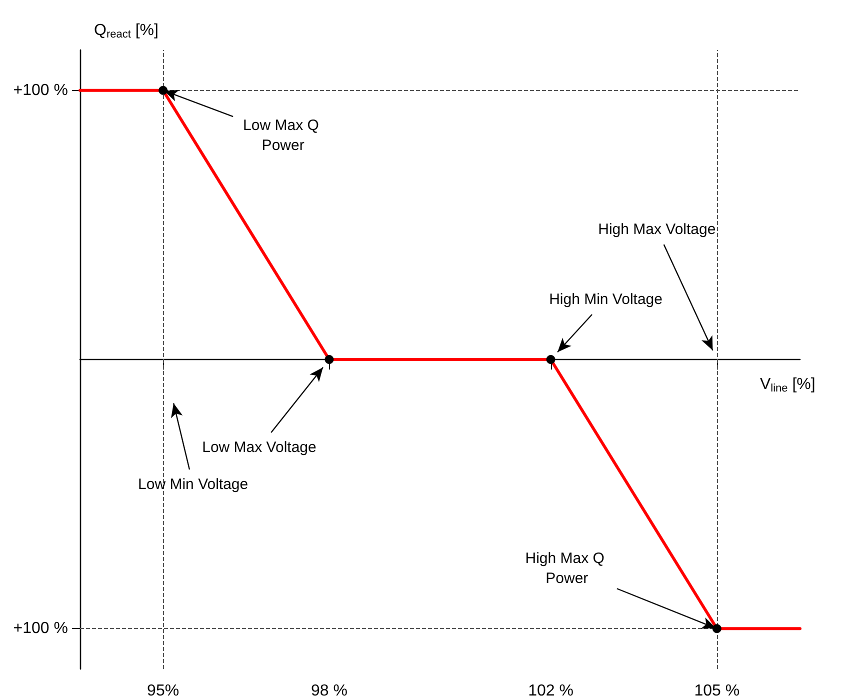 The width and height of the screenshot is (860, 699). I want to click on x-tick-label: 98 %, so click(329, 690).